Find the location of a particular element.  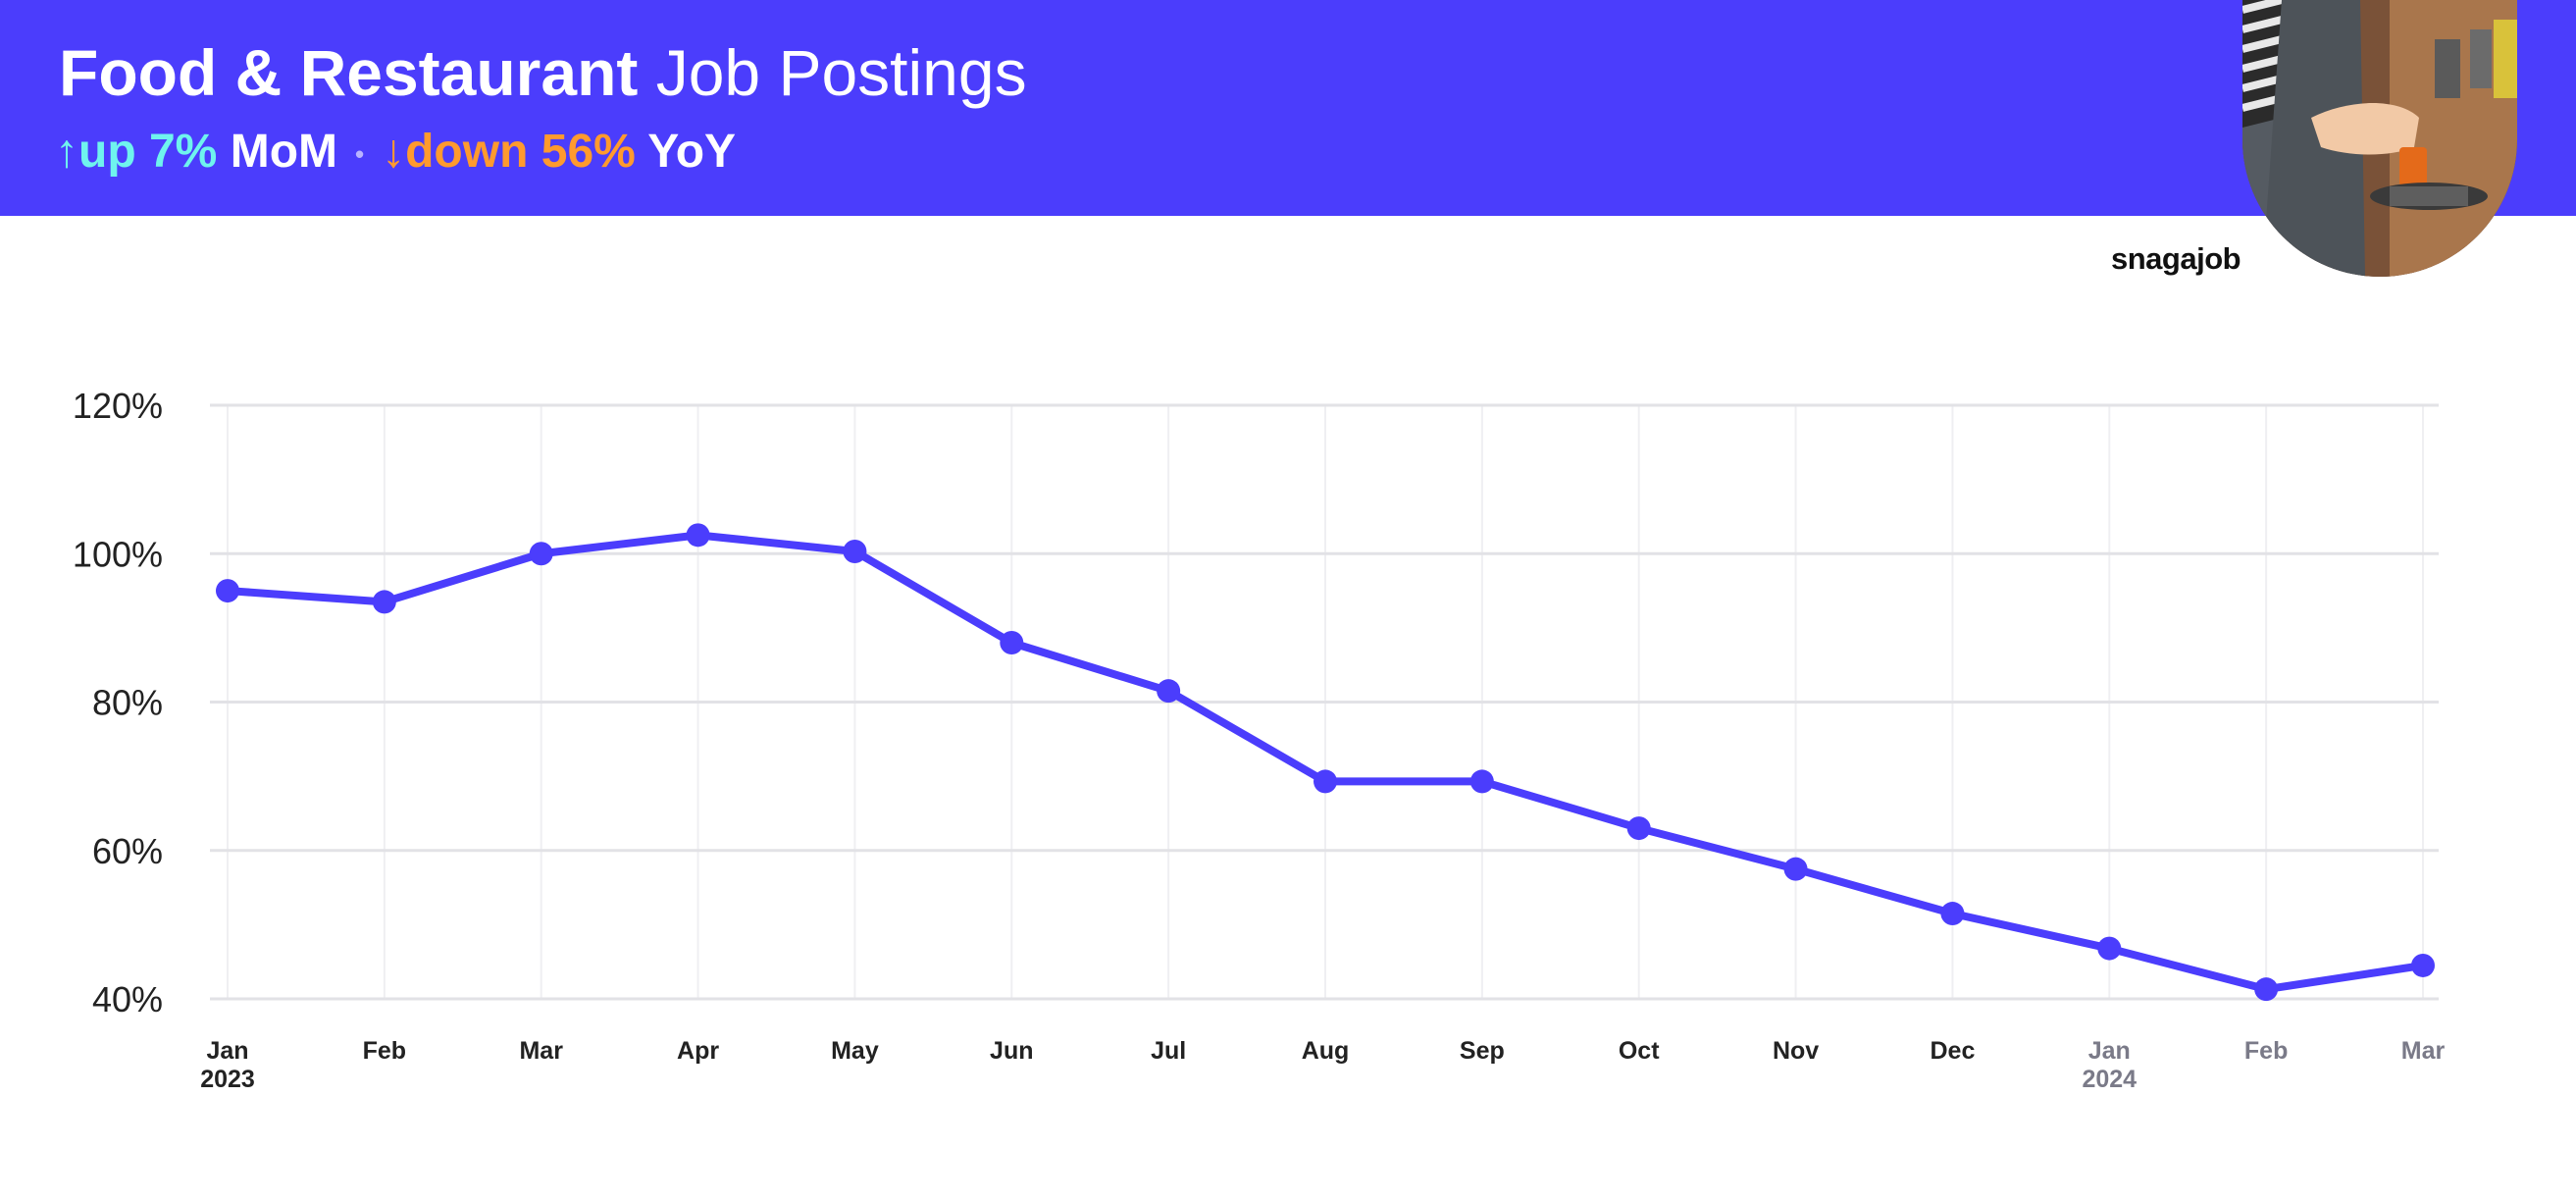

y-tick-label: 60% is located at coordinates (127, 851).